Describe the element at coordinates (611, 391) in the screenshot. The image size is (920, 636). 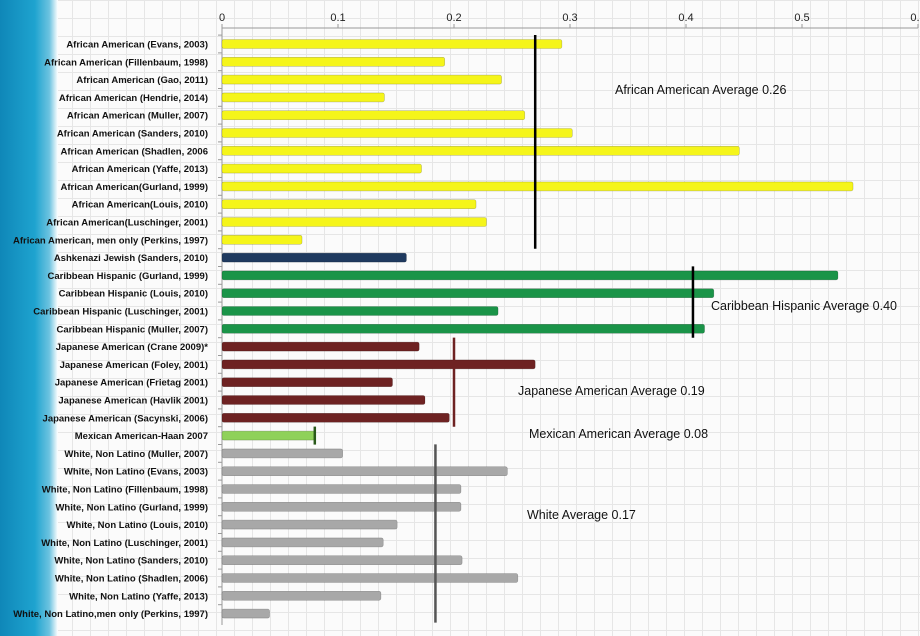
I see `average-label: Japanese American Average 0.19` at that location.